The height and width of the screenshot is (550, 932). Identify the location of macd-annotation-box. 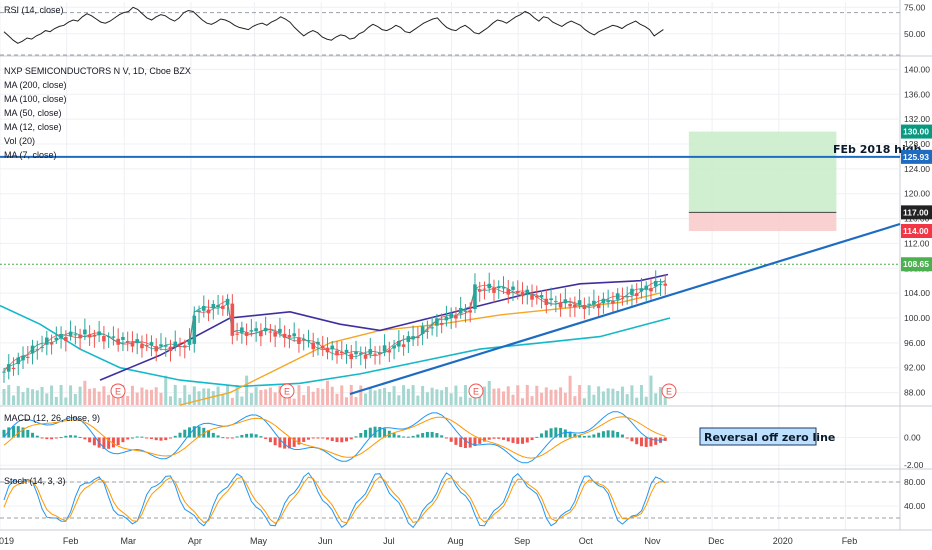
(758, 436).